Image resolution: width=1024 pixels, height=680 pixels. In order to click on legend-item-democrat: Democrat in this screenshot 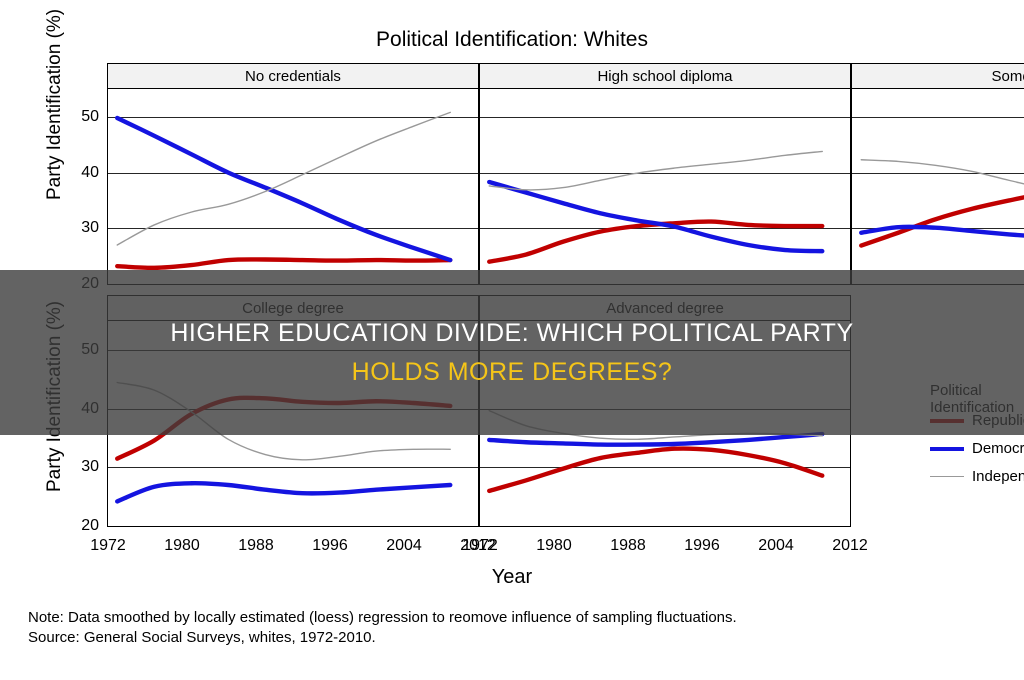, I will do `click(977, 448)`.